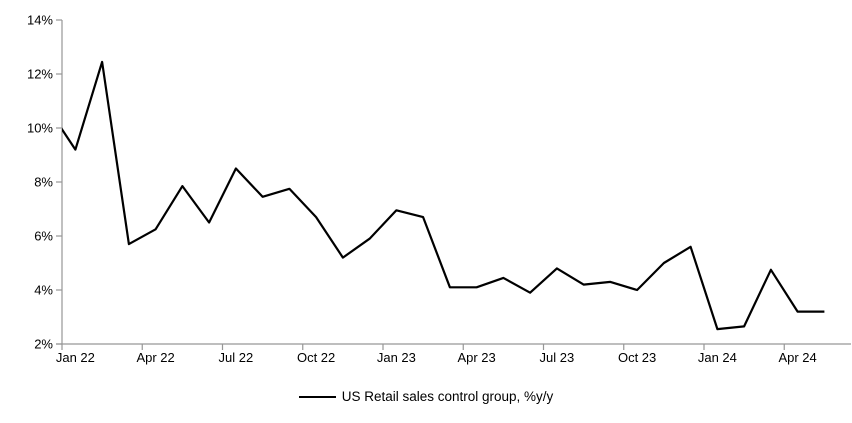  What do you see at coordinates (396, 357) in the screenshot?
I see `x-tick-label: Jan 23` at bounding box center [396, 357].